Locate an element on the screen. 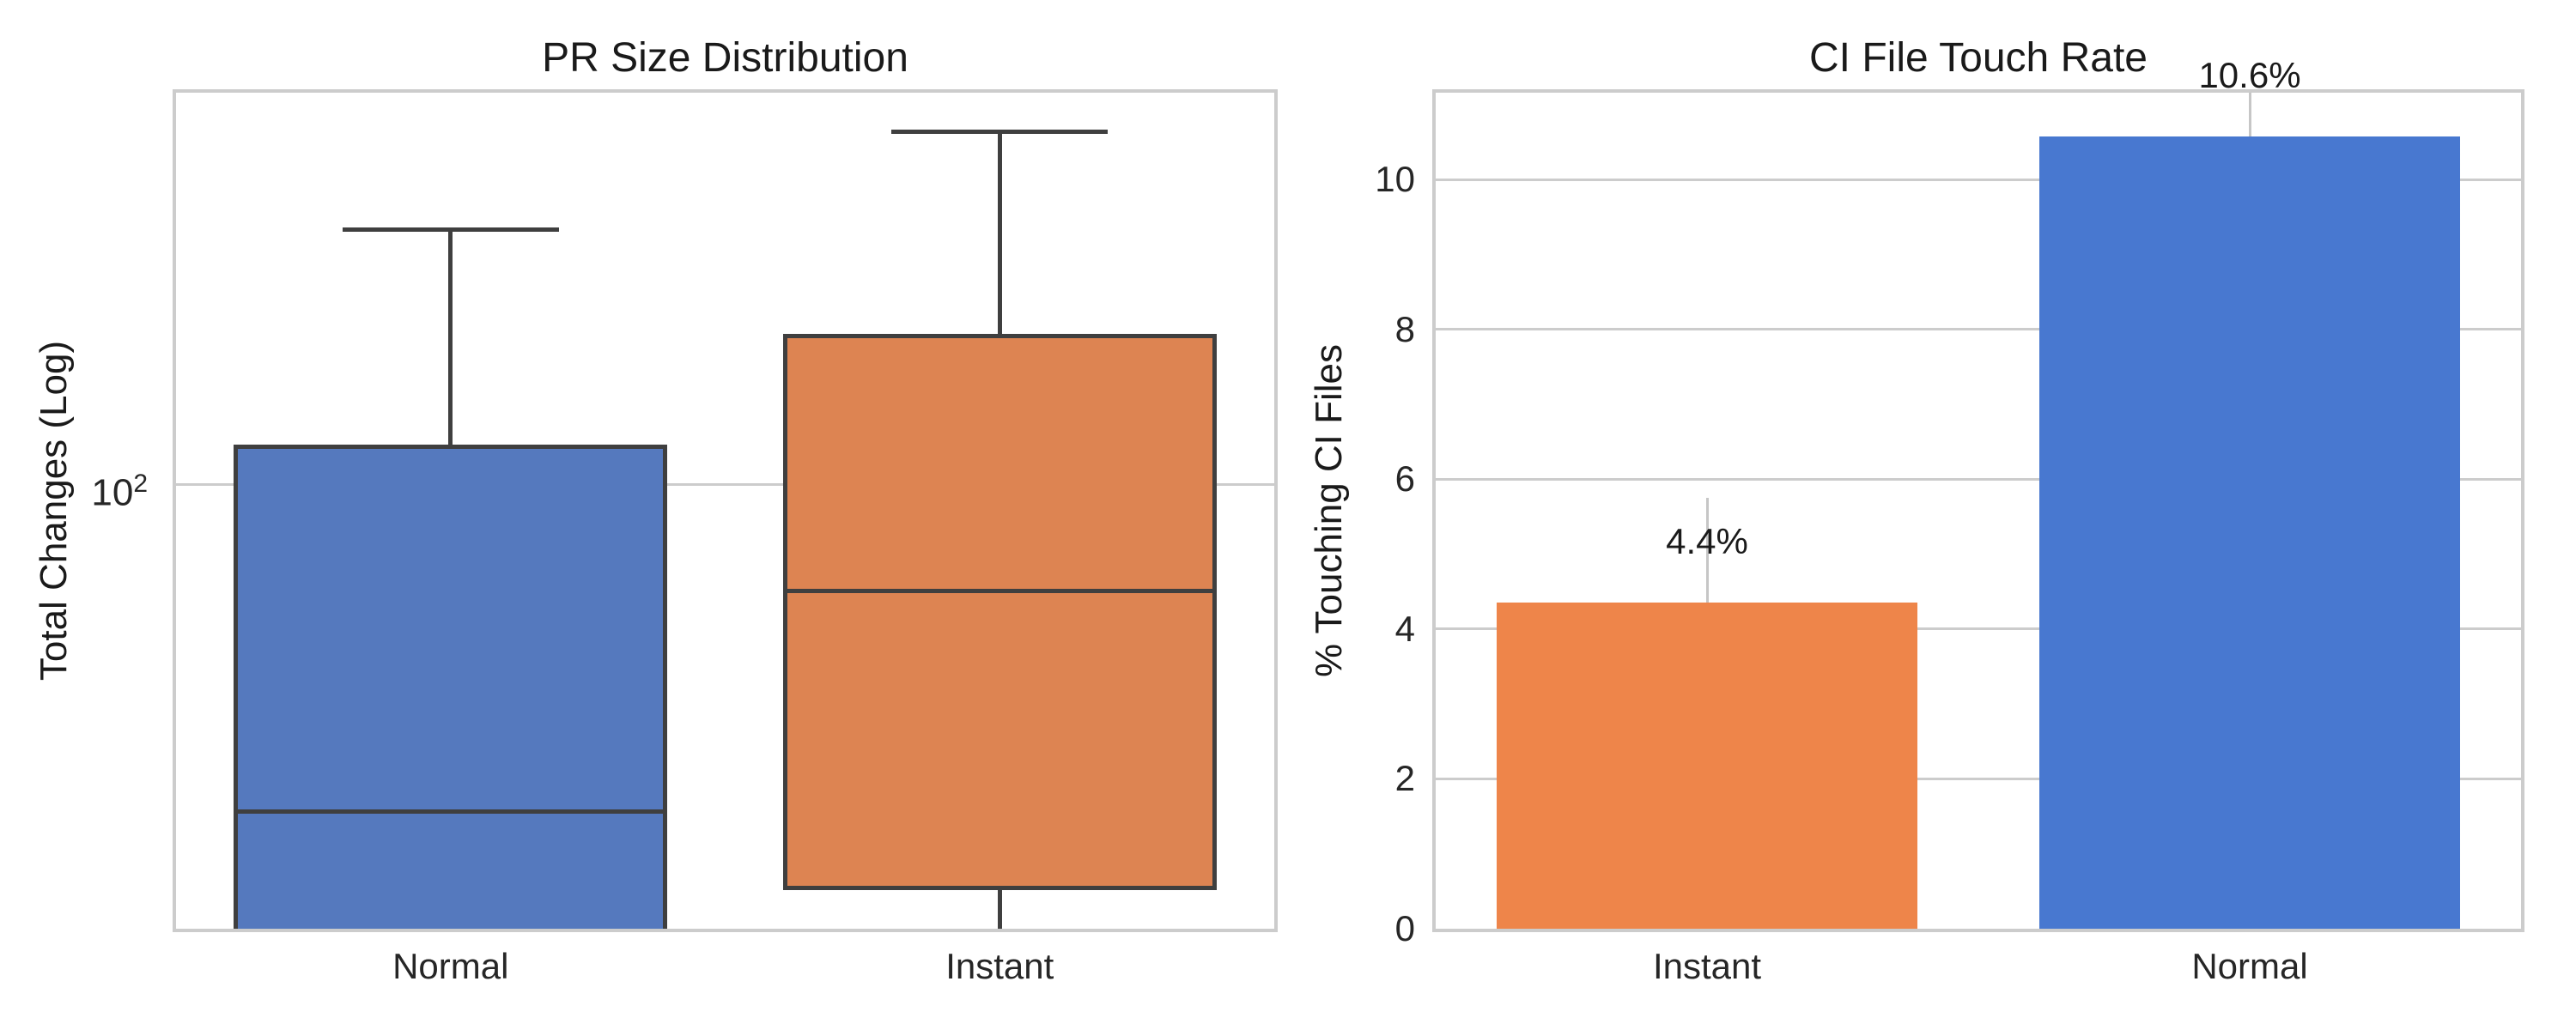 This screenshot has height=1030, width=2576. y-tick-label-8: 8 is located at coordinates (1404, 328).